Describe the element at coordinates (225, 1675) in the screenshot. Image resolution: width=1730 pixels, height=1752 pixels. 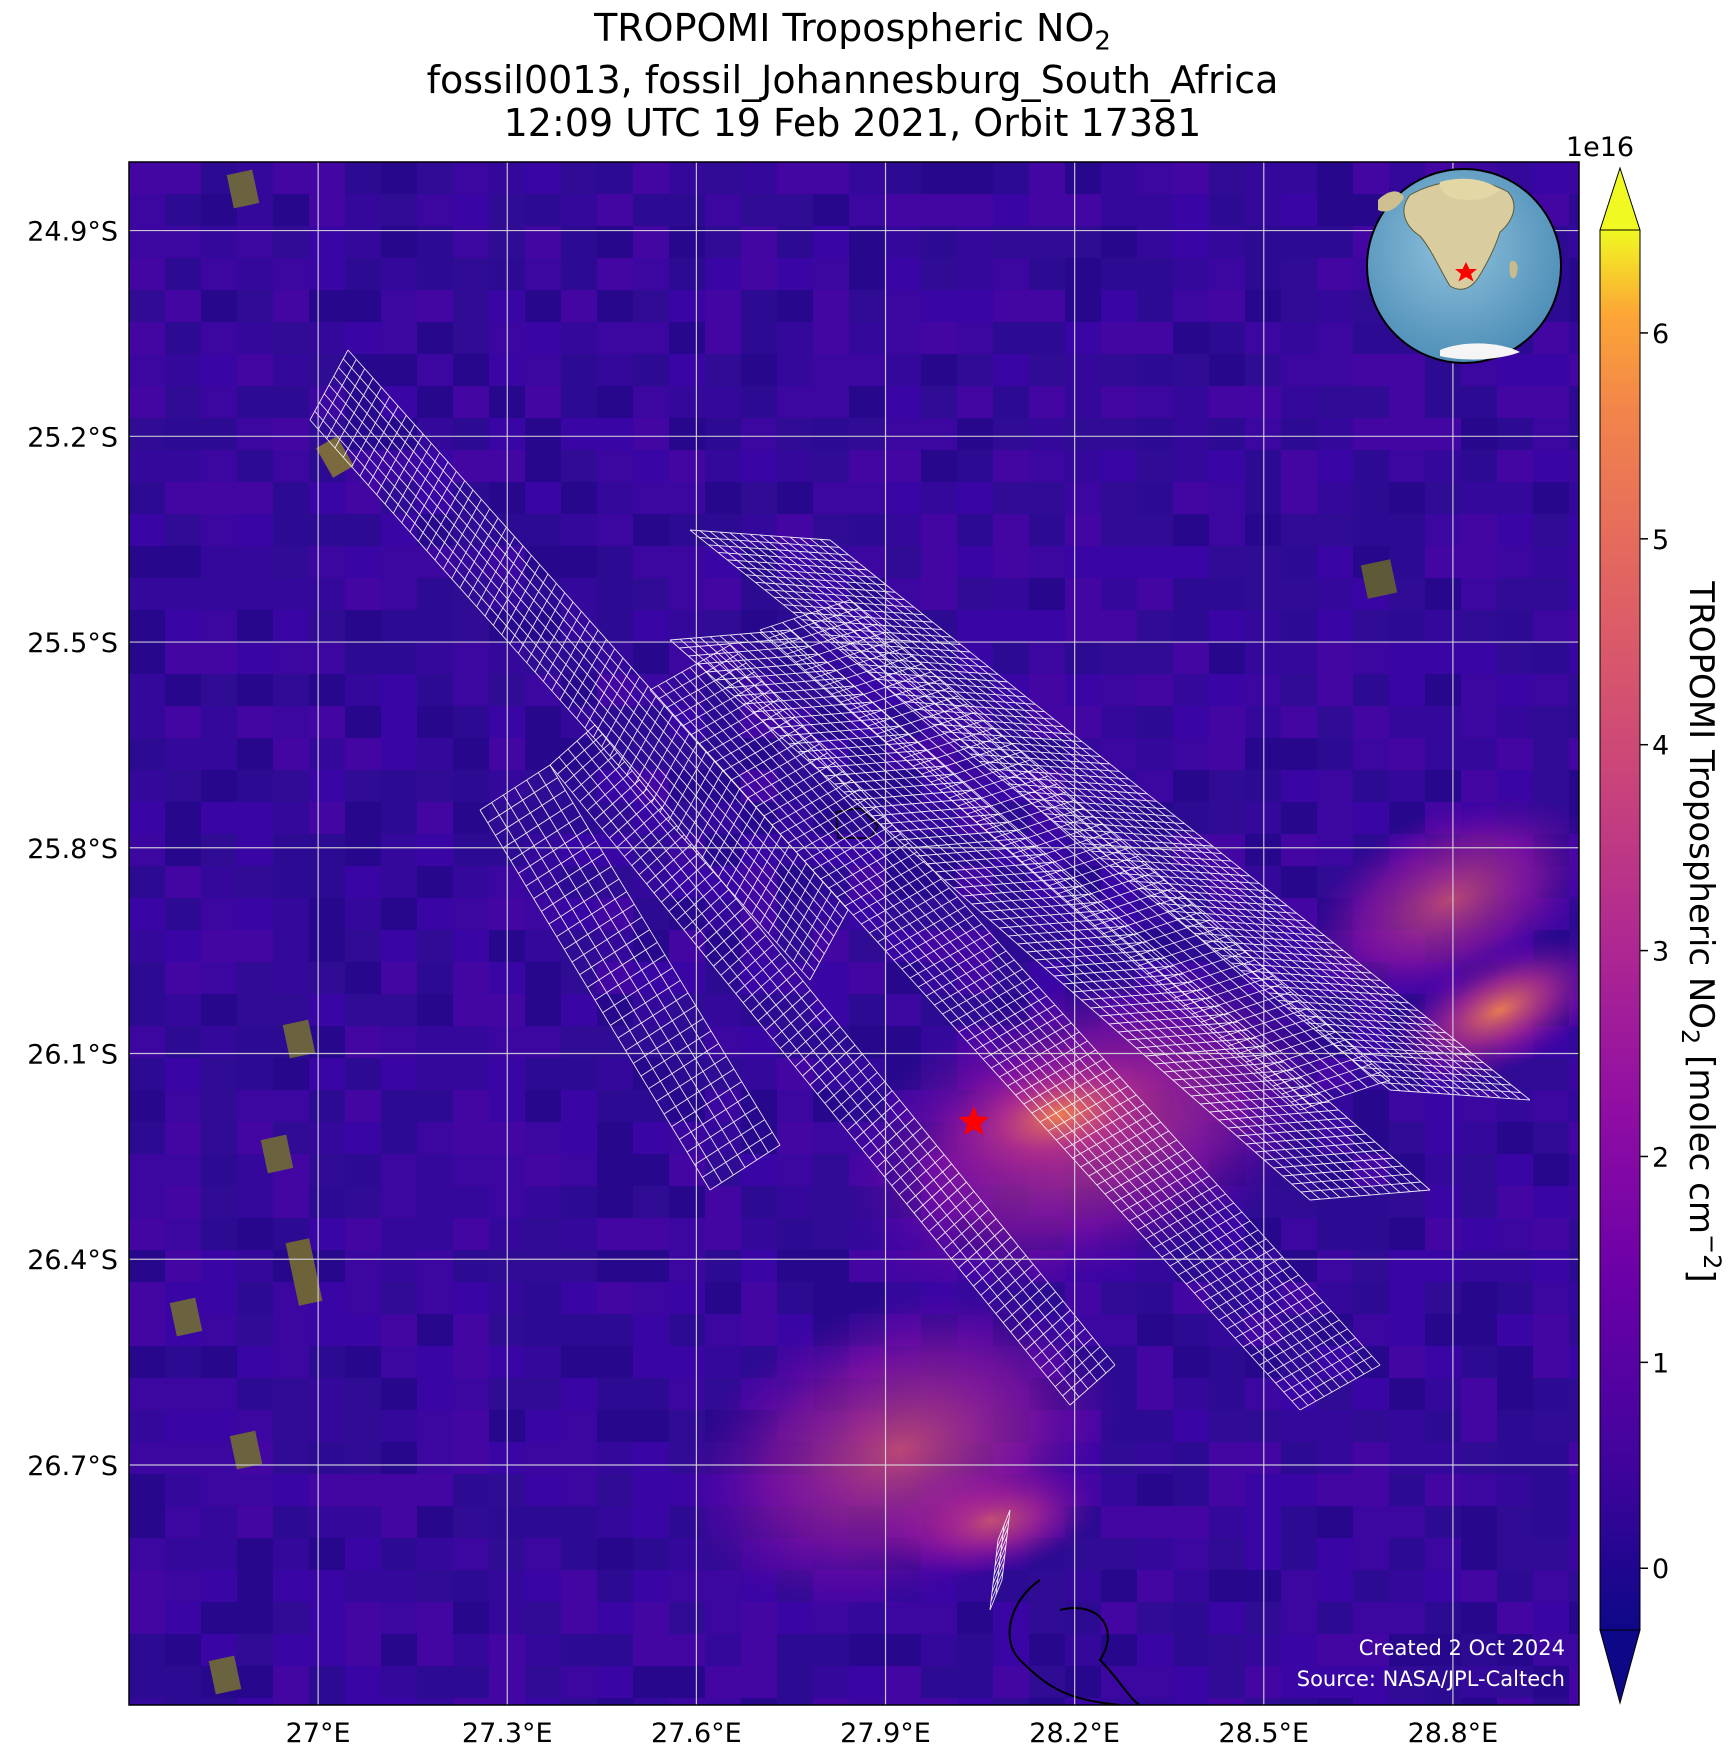
I see `image-tile` at that location.